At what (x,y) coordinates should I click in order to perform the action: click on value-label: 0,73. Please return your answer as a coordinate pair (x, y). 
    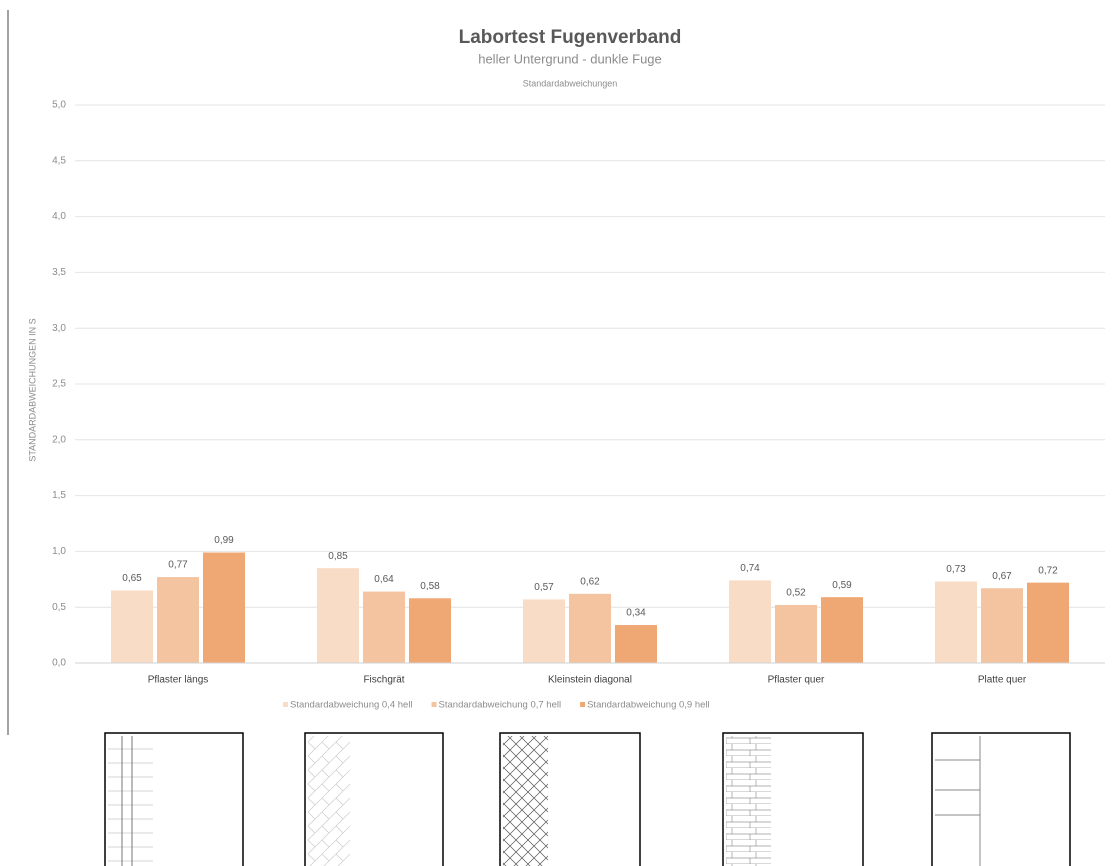
    Looking at the image, I should click on (956, 569).